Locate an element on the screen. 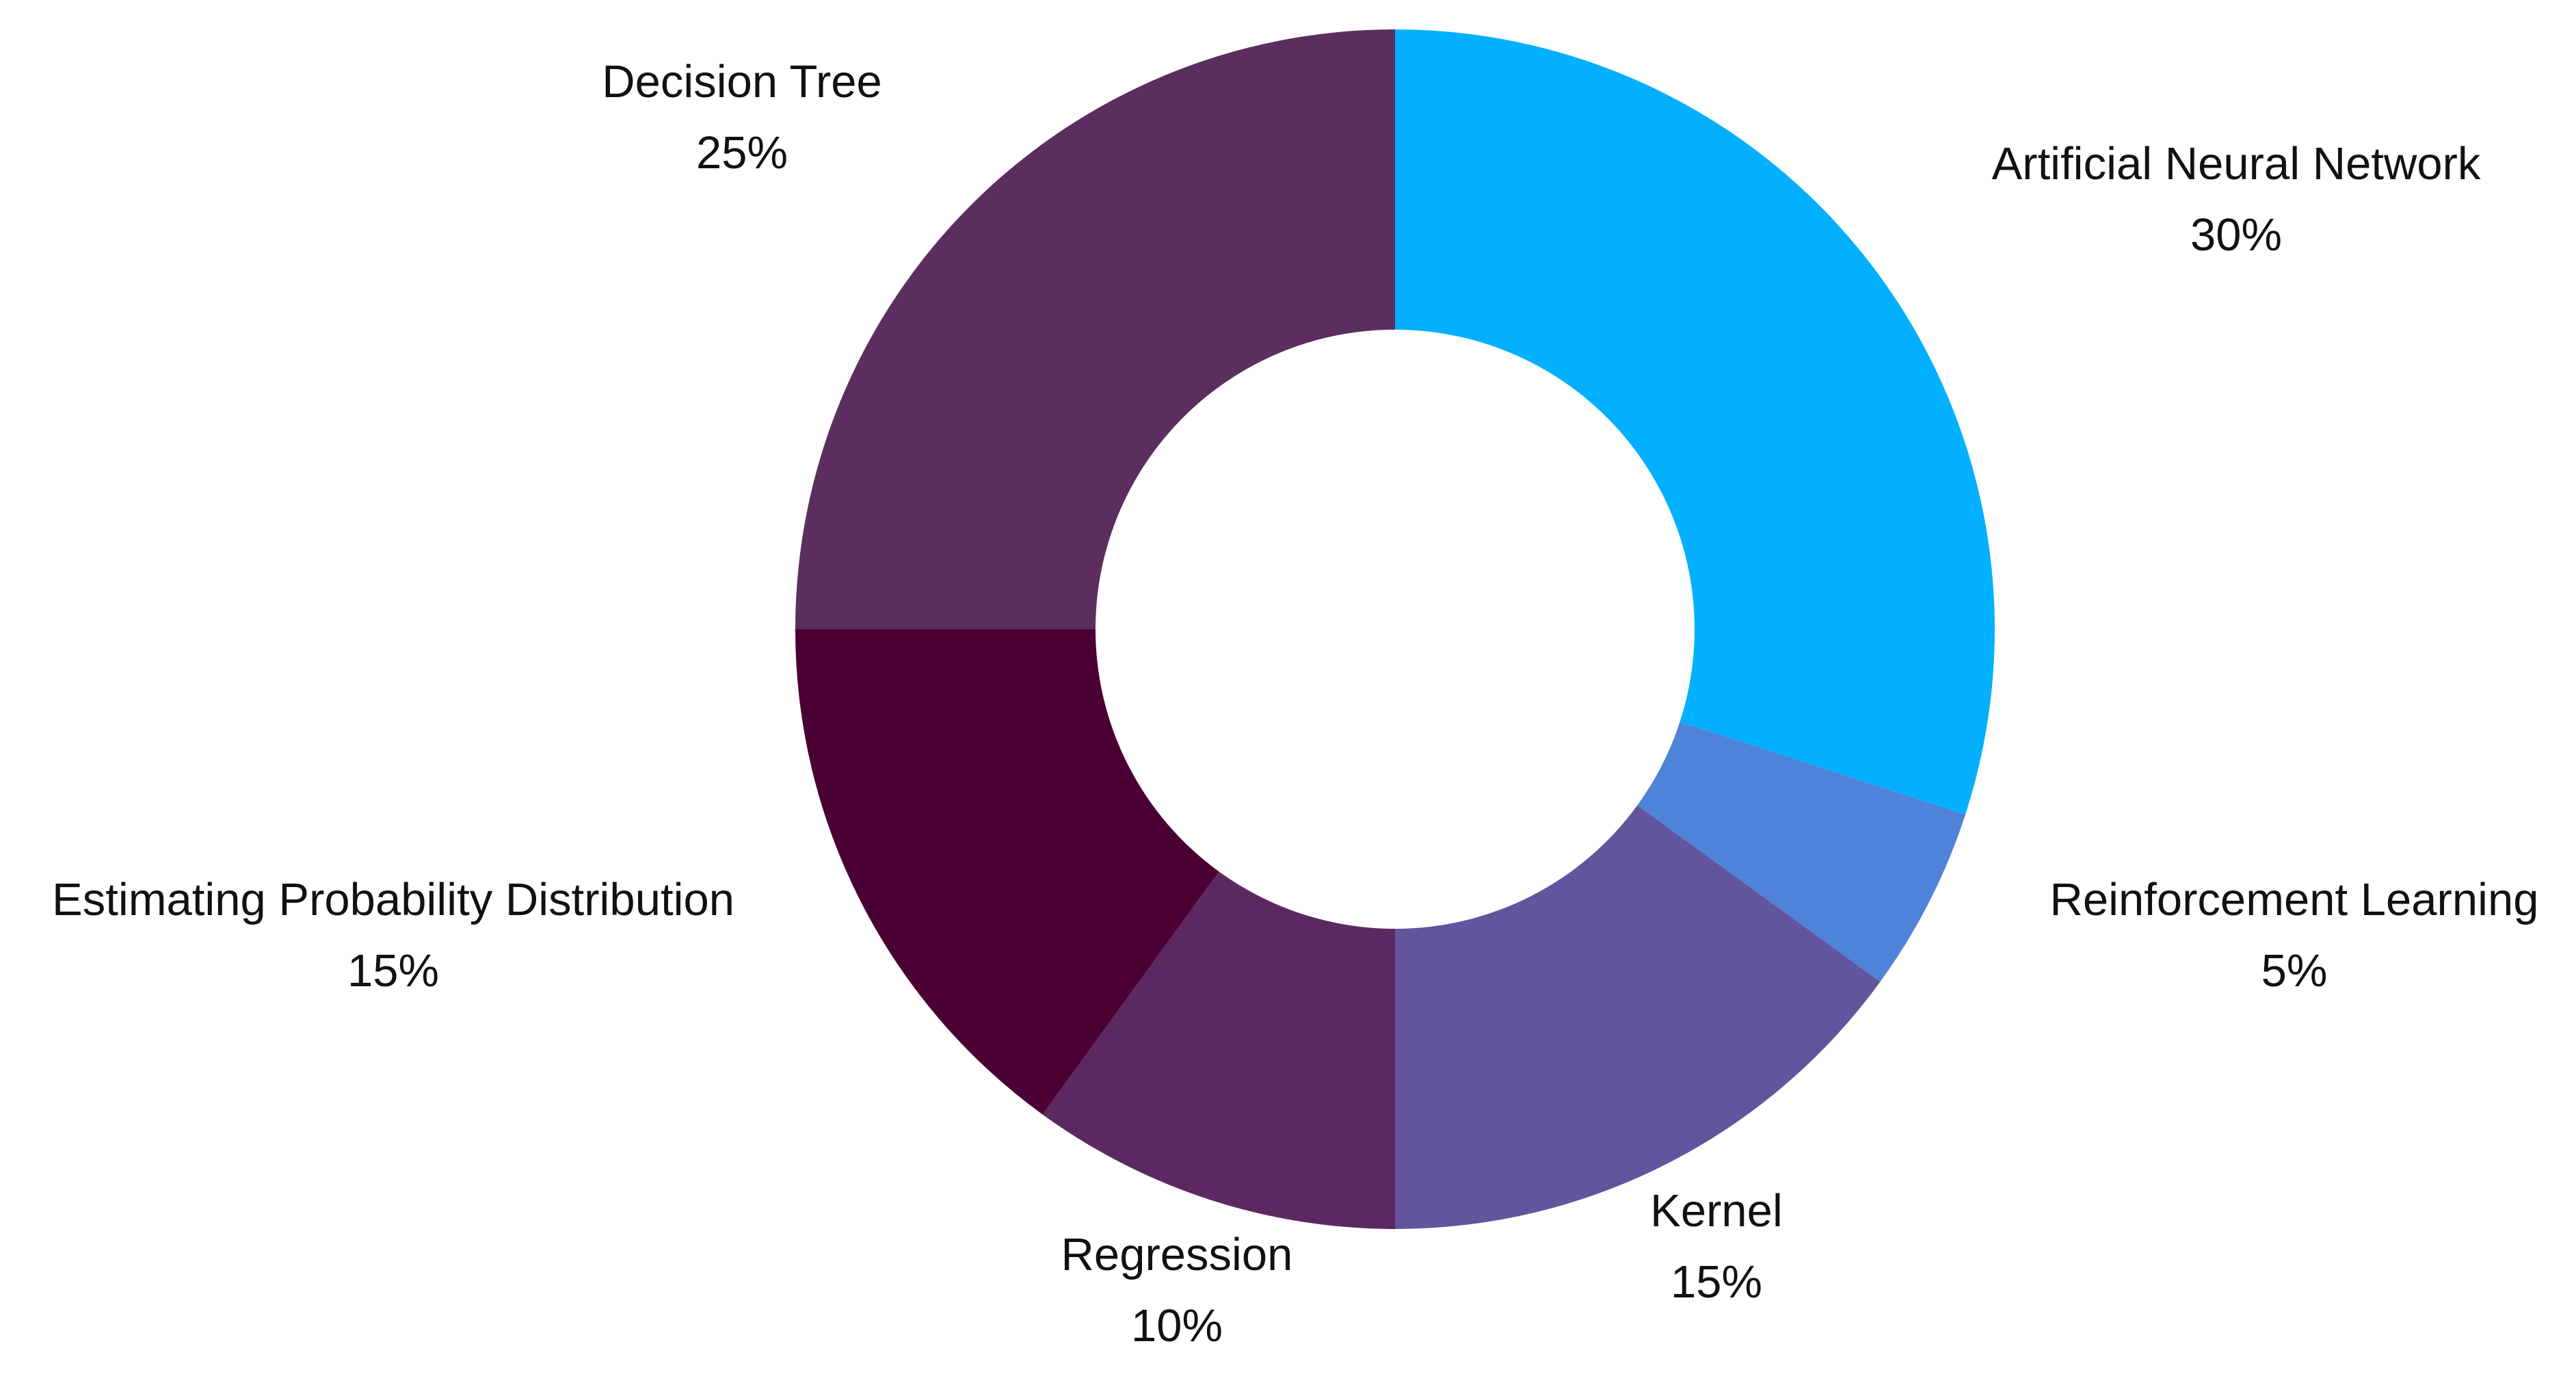 Image resolution: width=2576 pixels, height=1387 pixels. slice-category-label: Regression is located at coordinates (1177, 1254).